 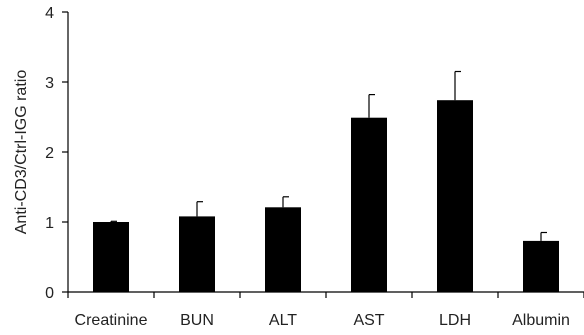 What do you see at coordinates (111, 320) in the screenshot?
I see `x-tick-label: Creatinine` at bounding box center [111, 320].